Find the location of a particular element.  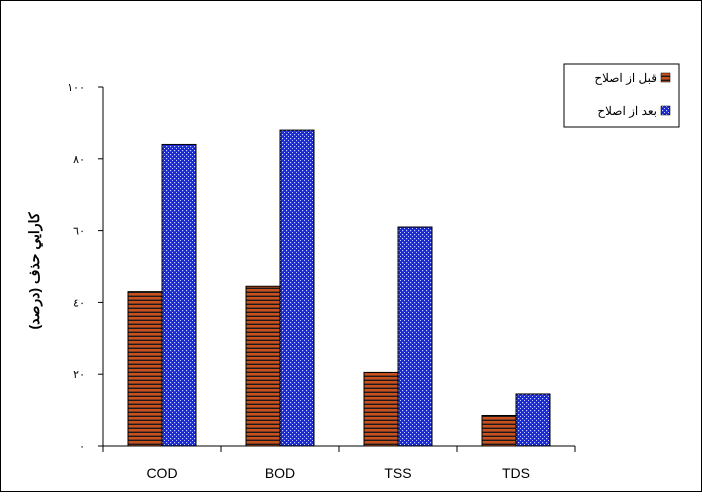

bar-before-bod is located at coordinates (263, 366).